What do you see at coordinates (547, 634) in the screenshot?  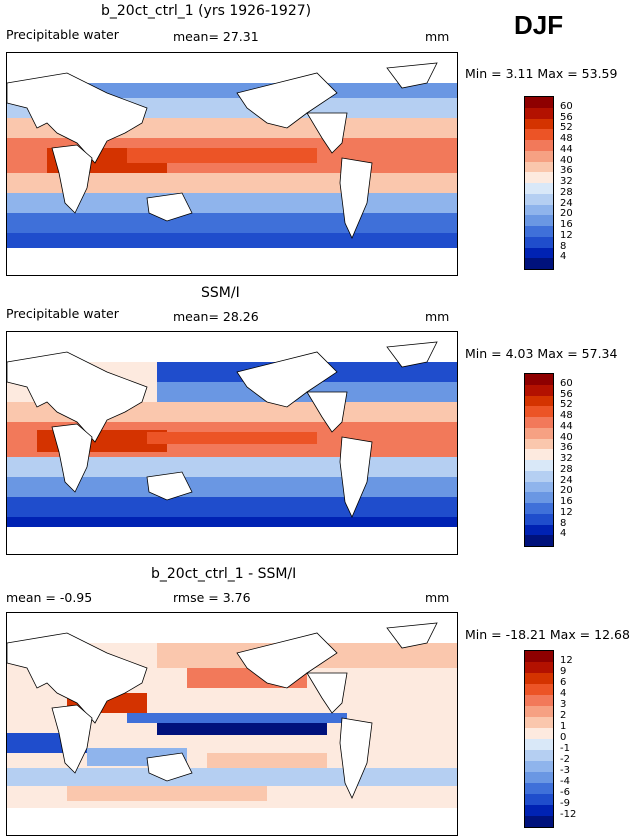 I see `panel-3-minmax: Min = -18.21 Max = 12.68` at bounding box center [547, 634].